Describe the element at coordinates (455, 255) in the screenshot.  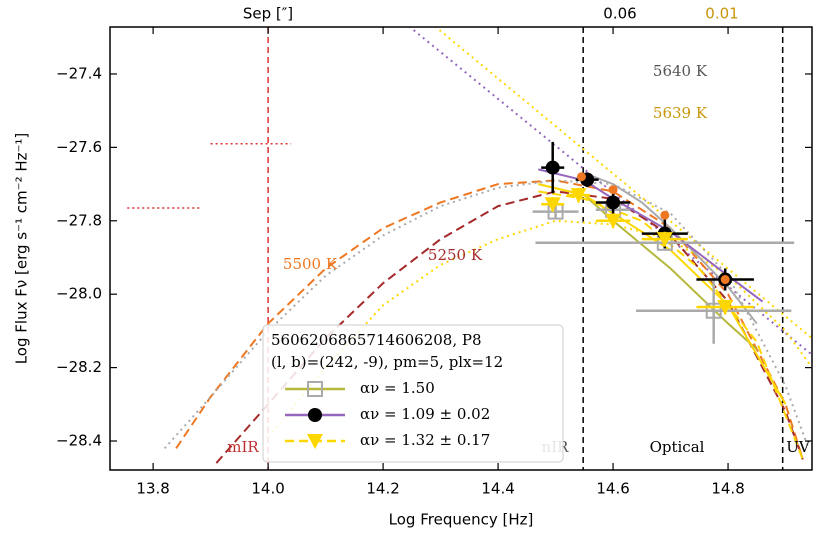
I see `temp-label: 5250 K` at that location.